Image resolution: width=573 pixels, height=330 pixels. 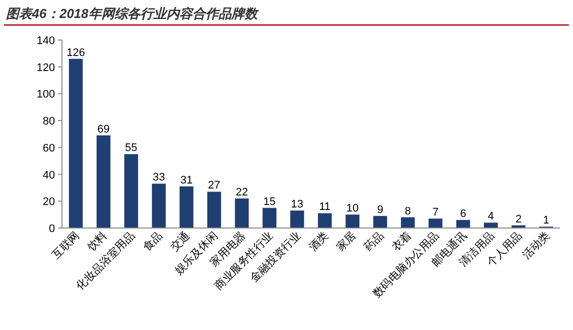 I want to click on y-tick-label: 20, so click(x=48, y=202).